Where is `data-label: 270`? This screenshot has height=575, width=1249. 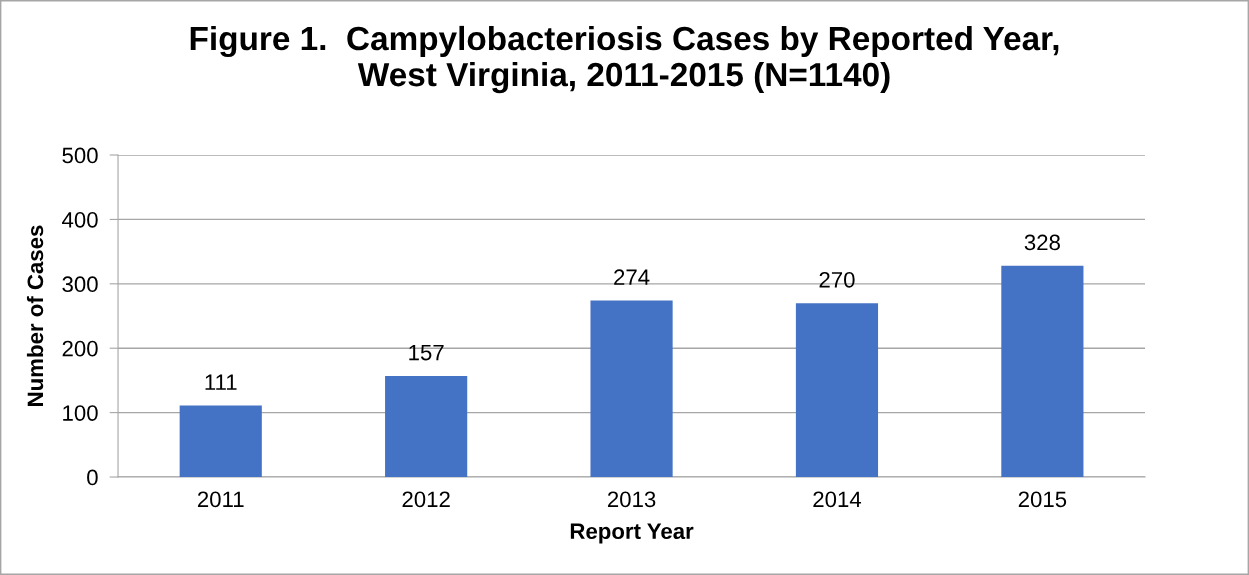 data-label: 270 is located at coordinates (837, 279).